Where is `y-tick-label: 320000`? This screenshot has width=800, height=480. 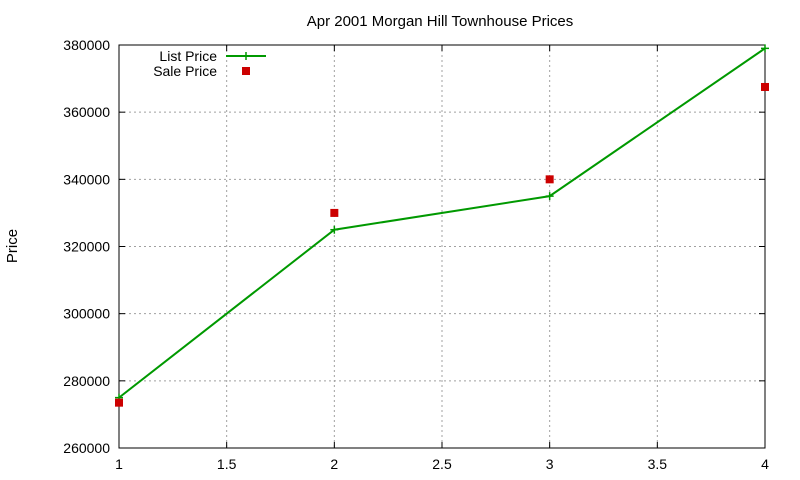
y-tick-label: 320000 is located at coordinates (86, 247).